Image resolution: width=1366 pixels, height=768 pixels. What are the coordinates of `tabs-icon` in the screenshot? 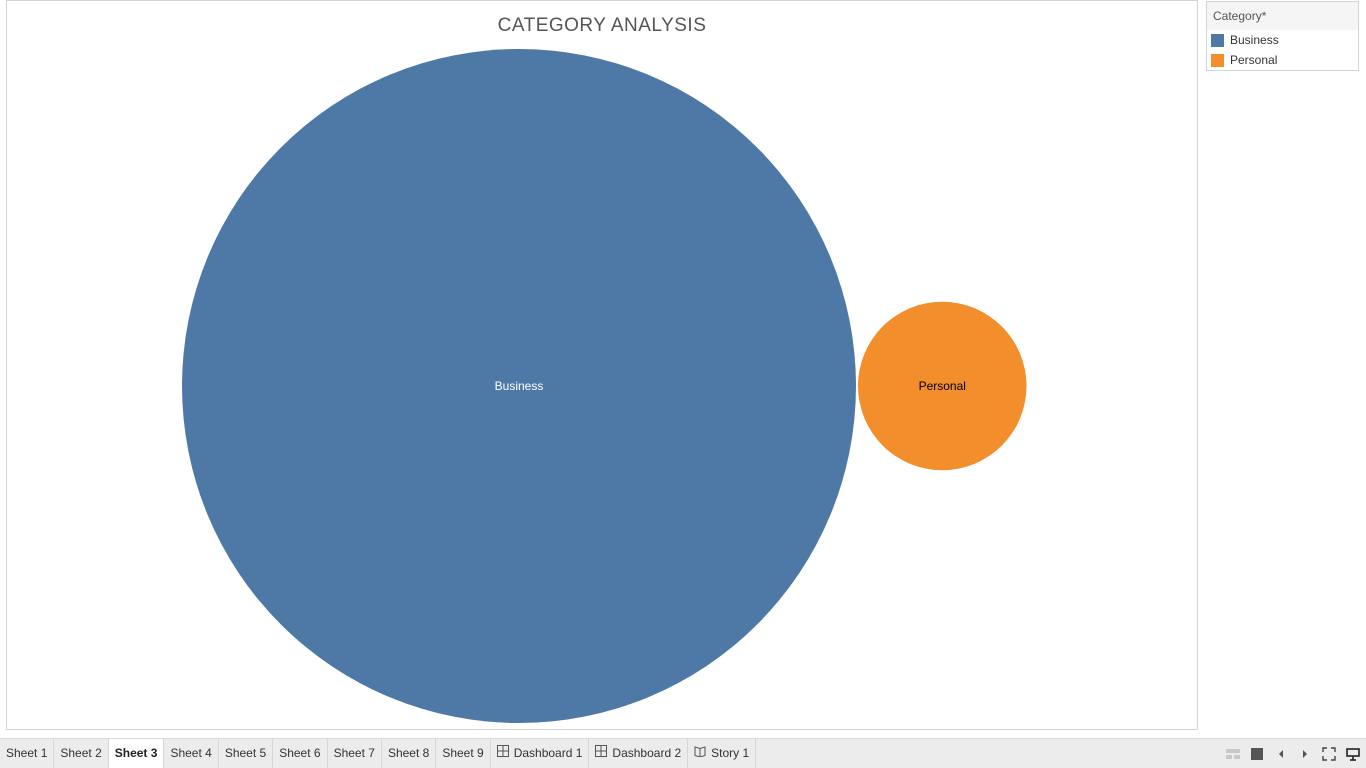 It's located at (1257, 754).